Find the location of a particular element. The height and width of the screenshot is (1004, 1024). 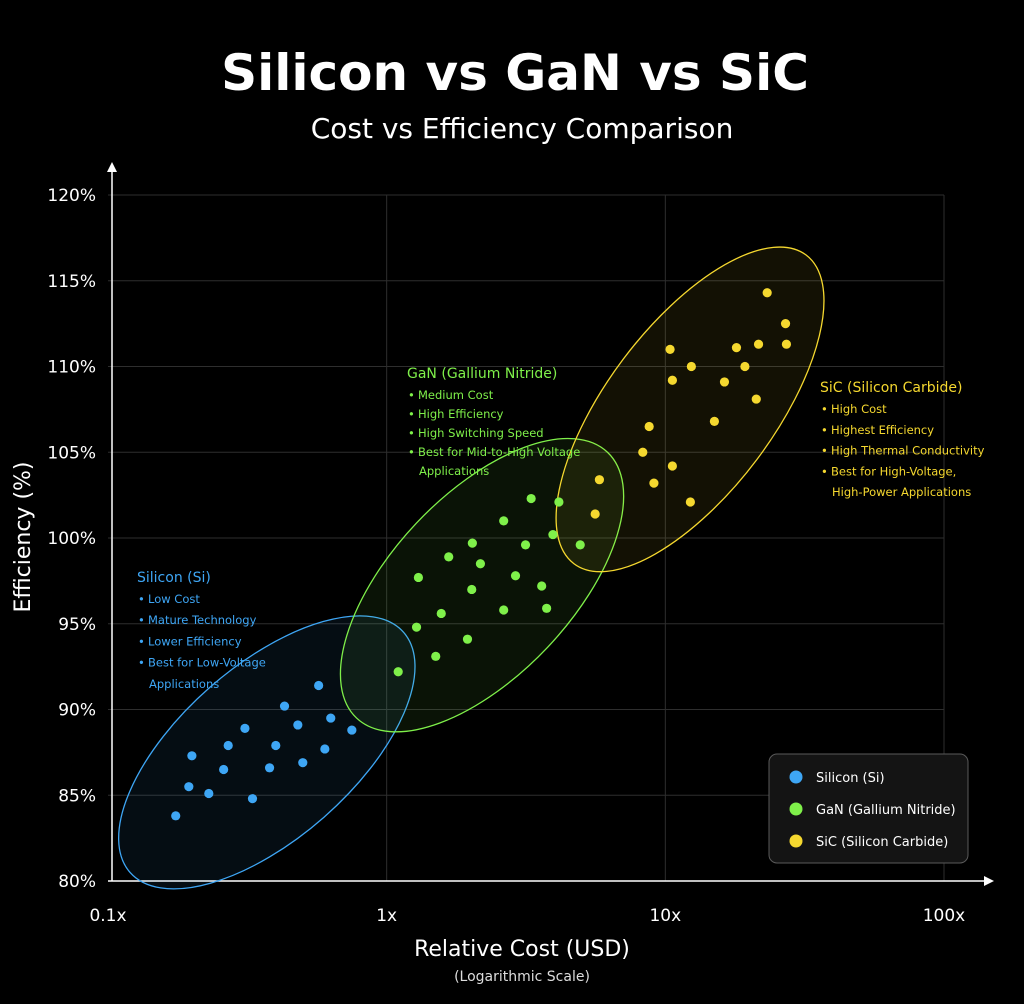

x-tick-label: 100x is located at coordinates (944, 916).